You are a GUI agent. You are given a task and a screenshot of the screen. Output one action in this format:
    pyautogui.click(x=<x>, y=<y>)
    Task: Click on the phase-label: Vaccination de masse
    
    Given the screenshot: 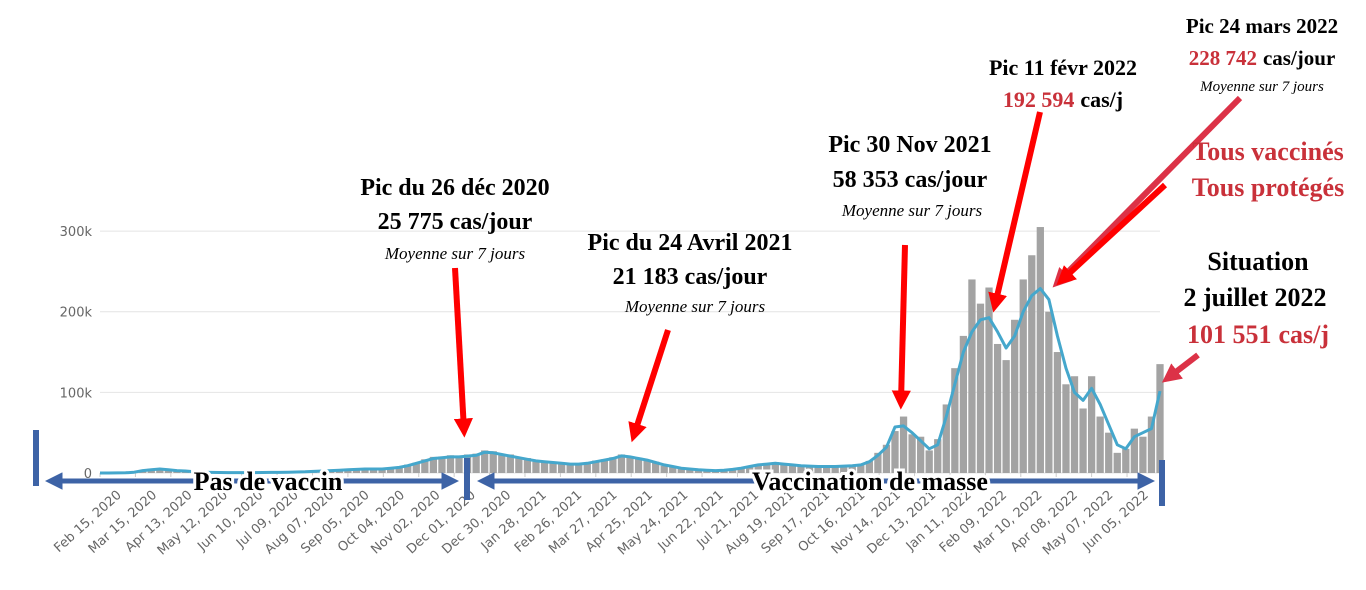 What is the action you would take?
    pyautogui.click(x=870, y=481)
    